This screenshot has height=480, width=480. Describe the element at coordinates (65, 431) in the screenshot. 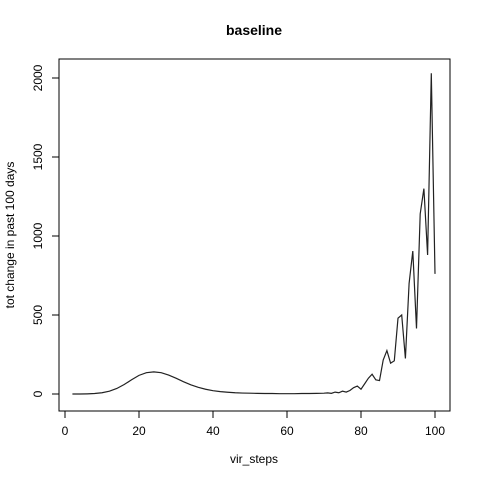

I see `x-tick-label: 0` at that location.